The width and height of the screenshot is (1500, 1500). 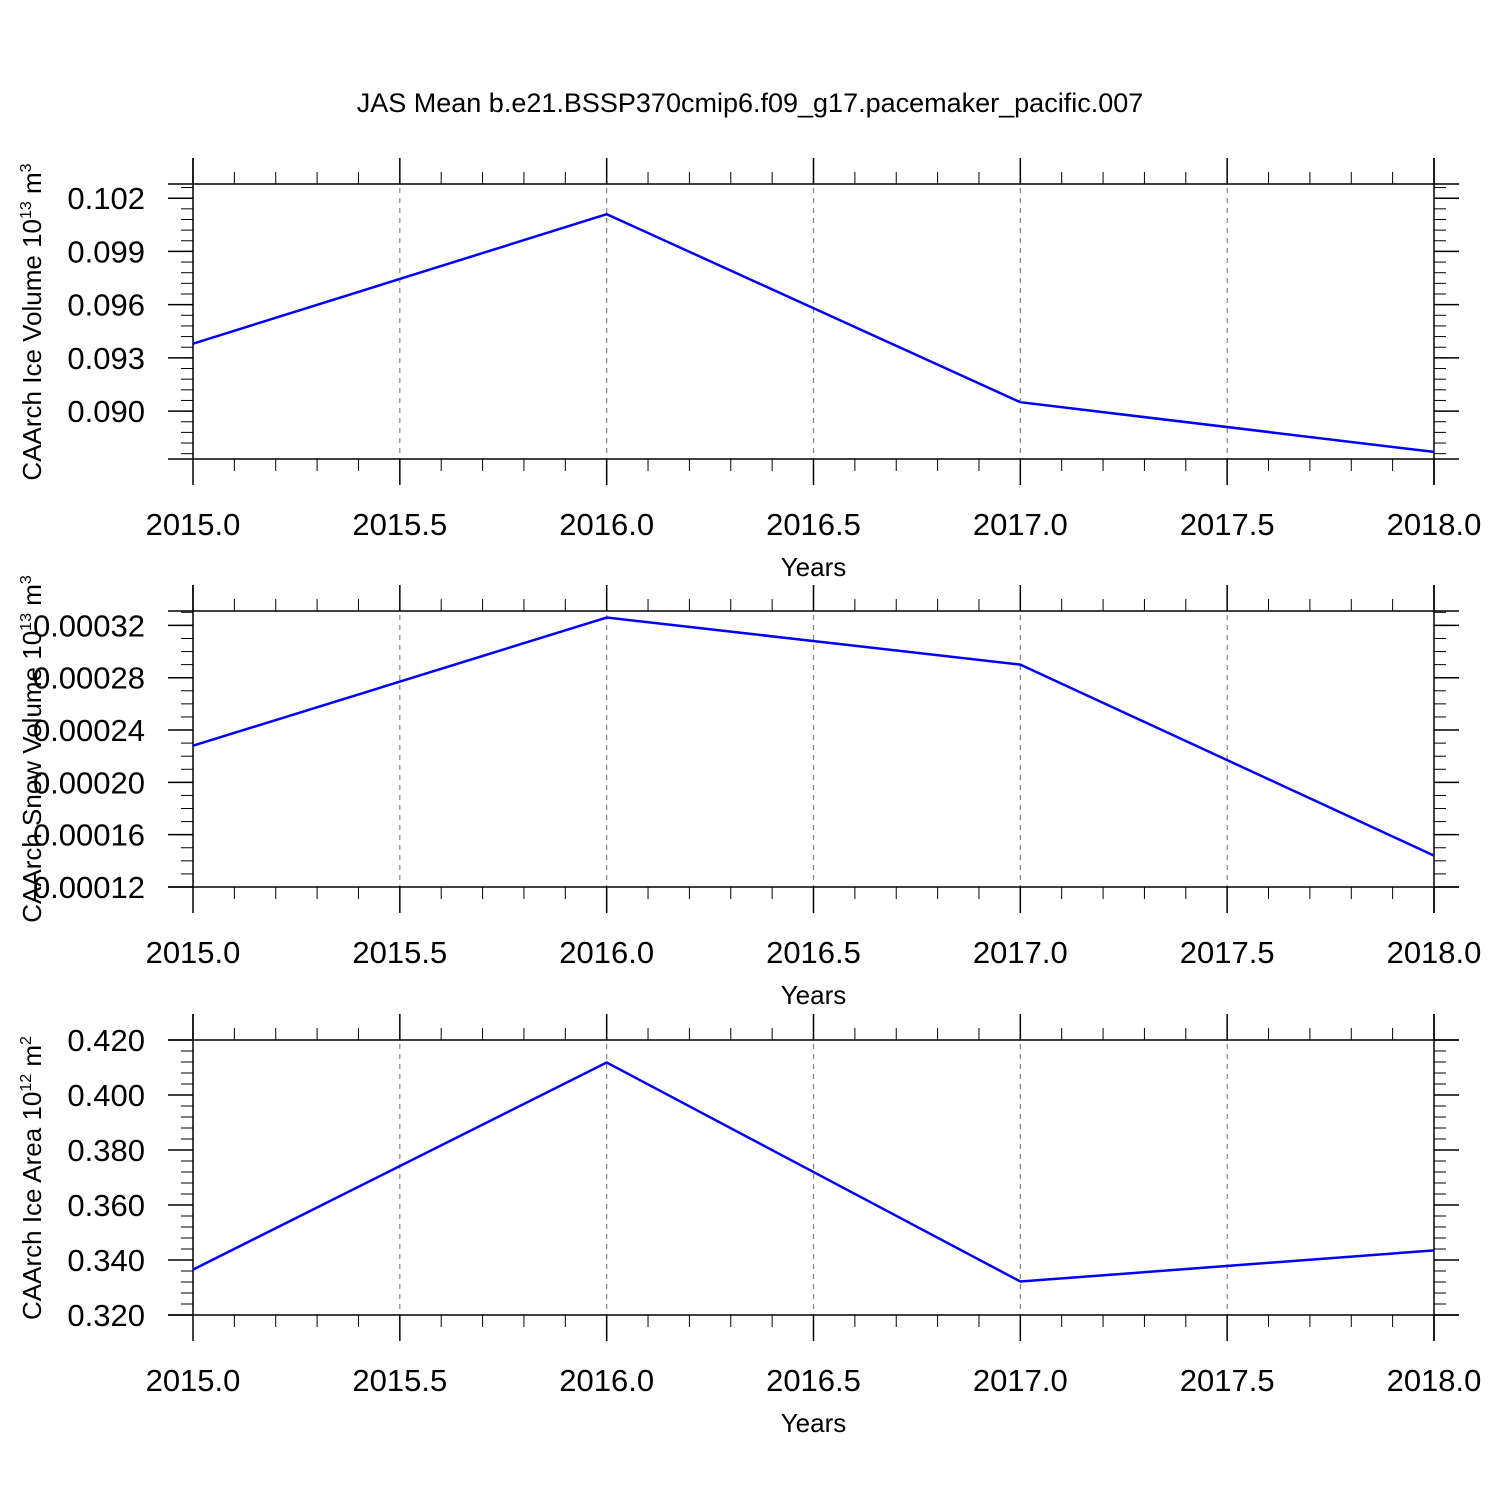 What do you see at coordinates (106, 1095) in the screenshot?
I see `y-tick-label: 0.400` at bounding box center [106, 1095].